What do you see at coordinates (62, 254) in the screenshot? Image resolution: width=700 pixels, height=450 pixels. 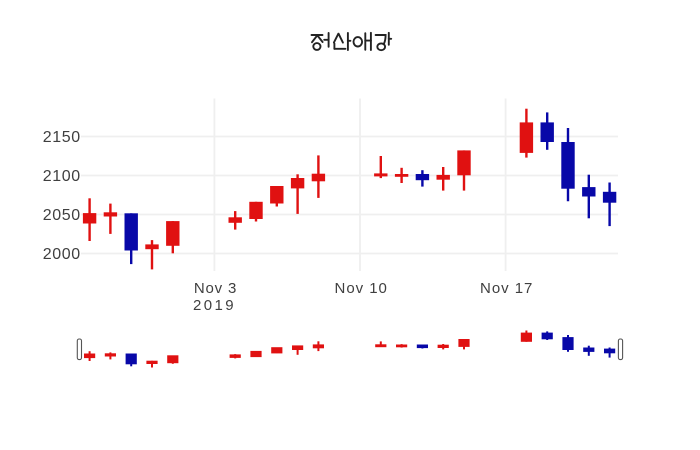 I see `svg-text: 2000` at bounding box center [62, 254].